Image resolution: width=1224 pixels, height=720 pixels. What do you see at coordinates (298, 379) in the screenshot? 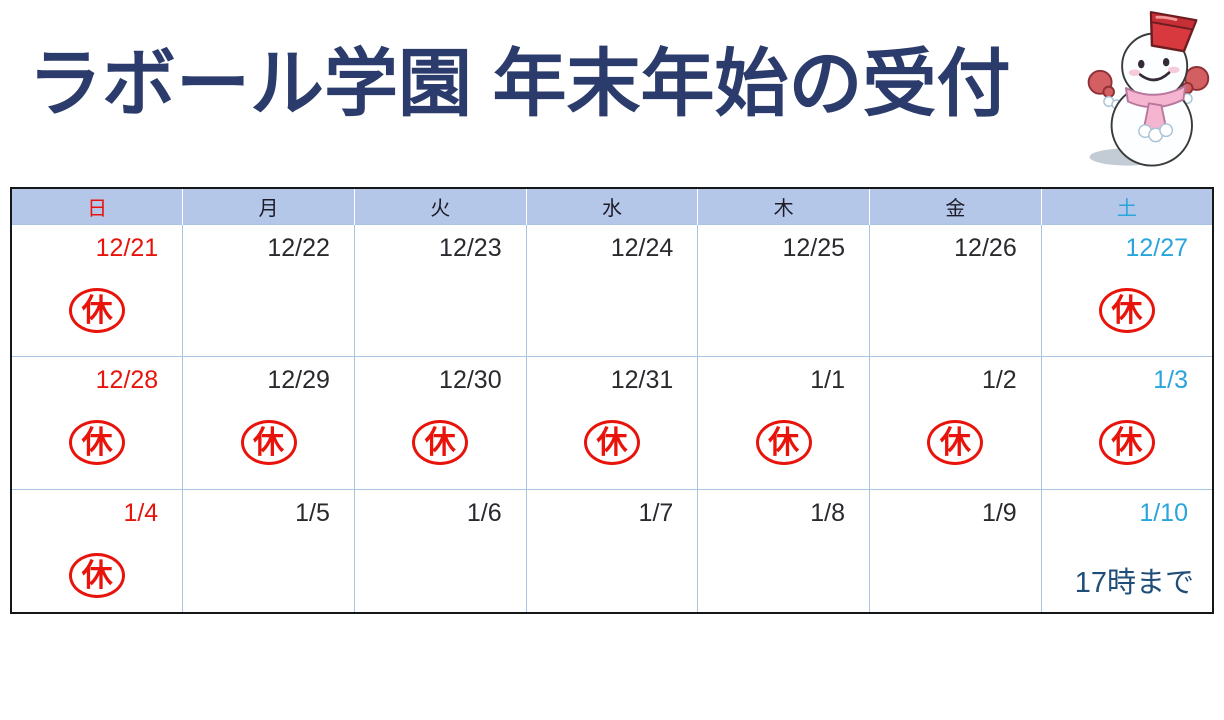
I see `date-label: 12/29` at bounding box center [298, 379].